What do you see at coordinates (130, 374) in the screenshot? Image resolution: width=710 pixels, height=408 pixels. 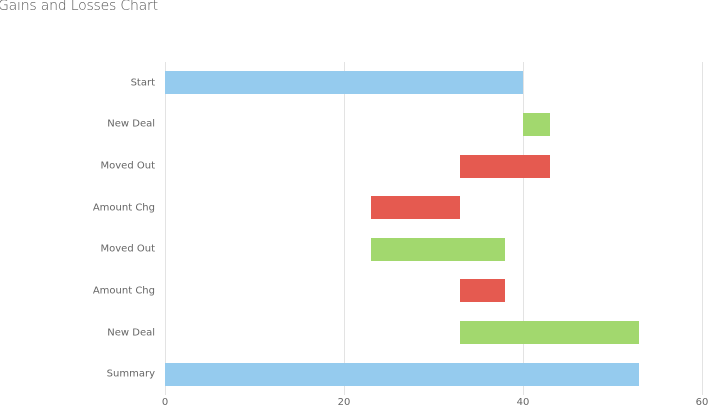 I see `y-category-label: Summary` at bounding box center [130, 374].